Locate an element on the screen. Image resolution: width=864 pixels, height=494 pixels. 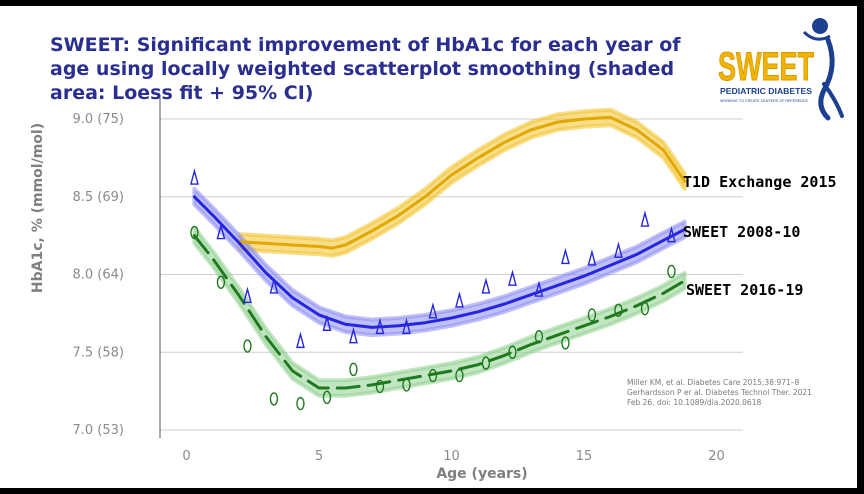
x-tick-label: 5 is located at coordinates (319, 456).